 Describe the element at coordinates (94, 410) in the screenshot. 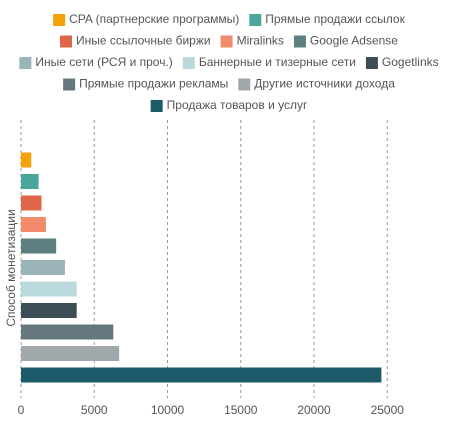

I see `x-tick-label: 5000` at that location.